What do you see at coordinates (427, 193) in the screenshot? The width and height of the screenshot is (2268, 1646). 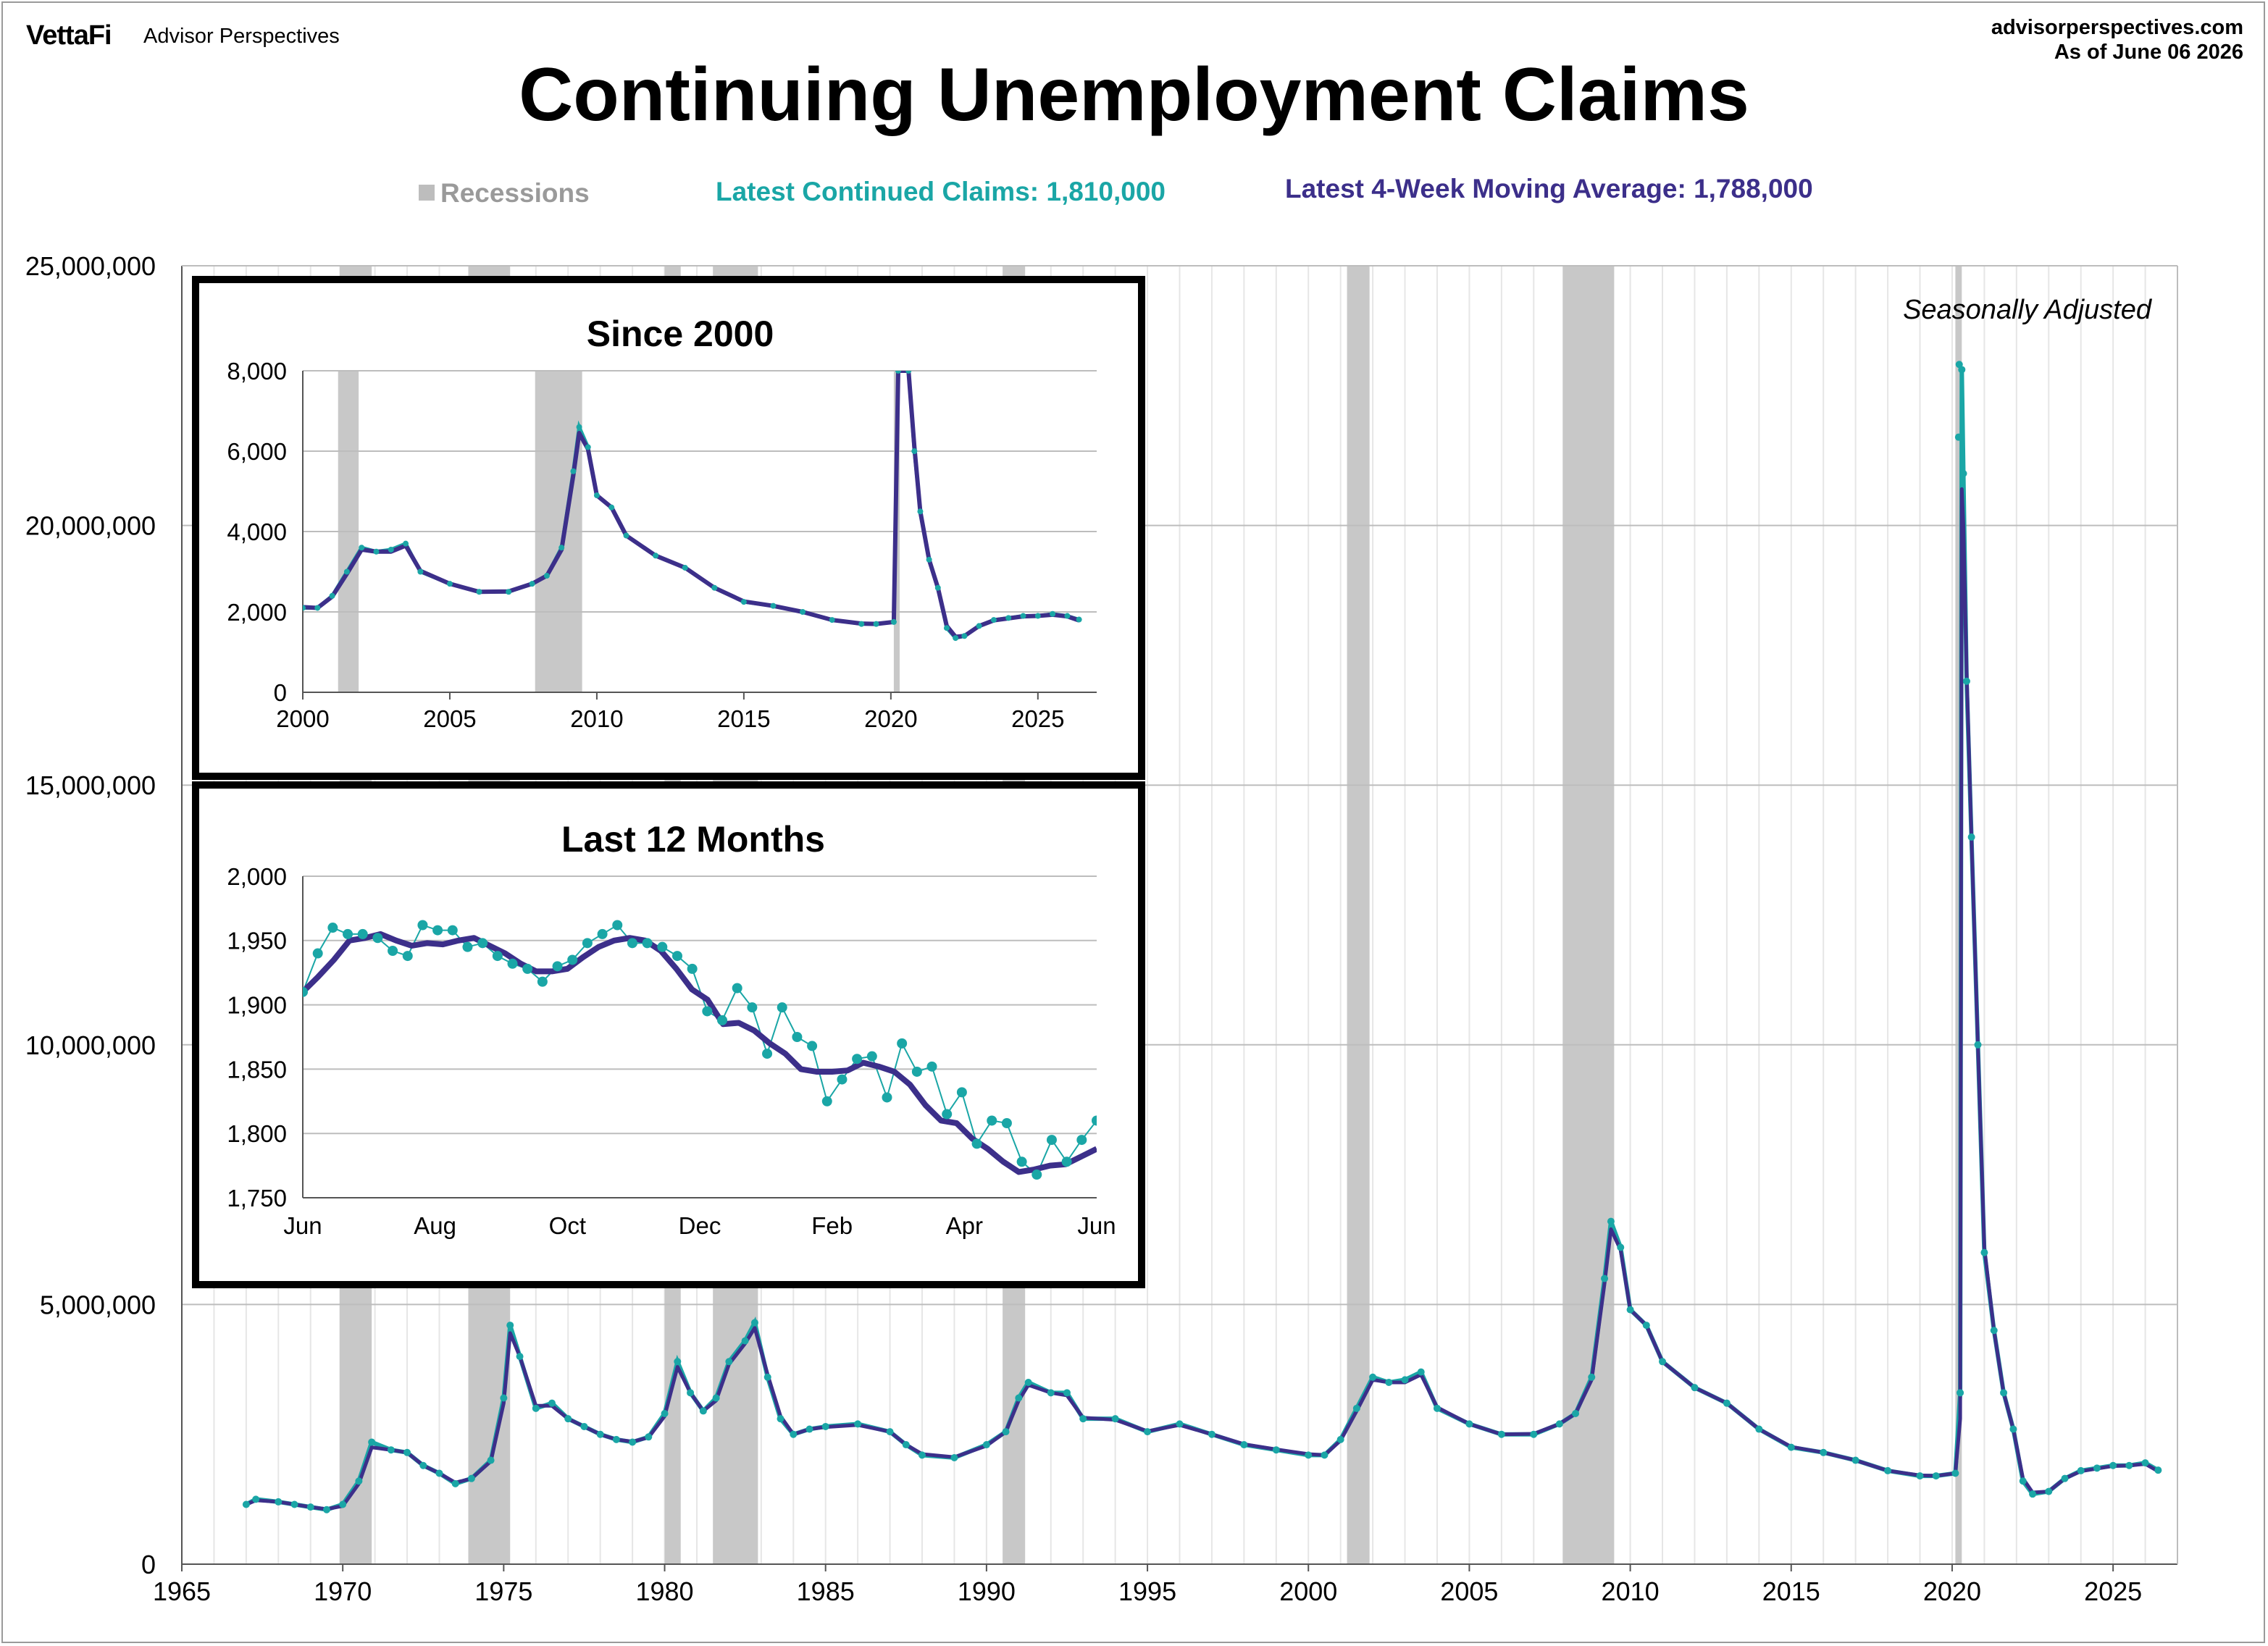 I see `recession-swatch` at bounding box center [427, 193].